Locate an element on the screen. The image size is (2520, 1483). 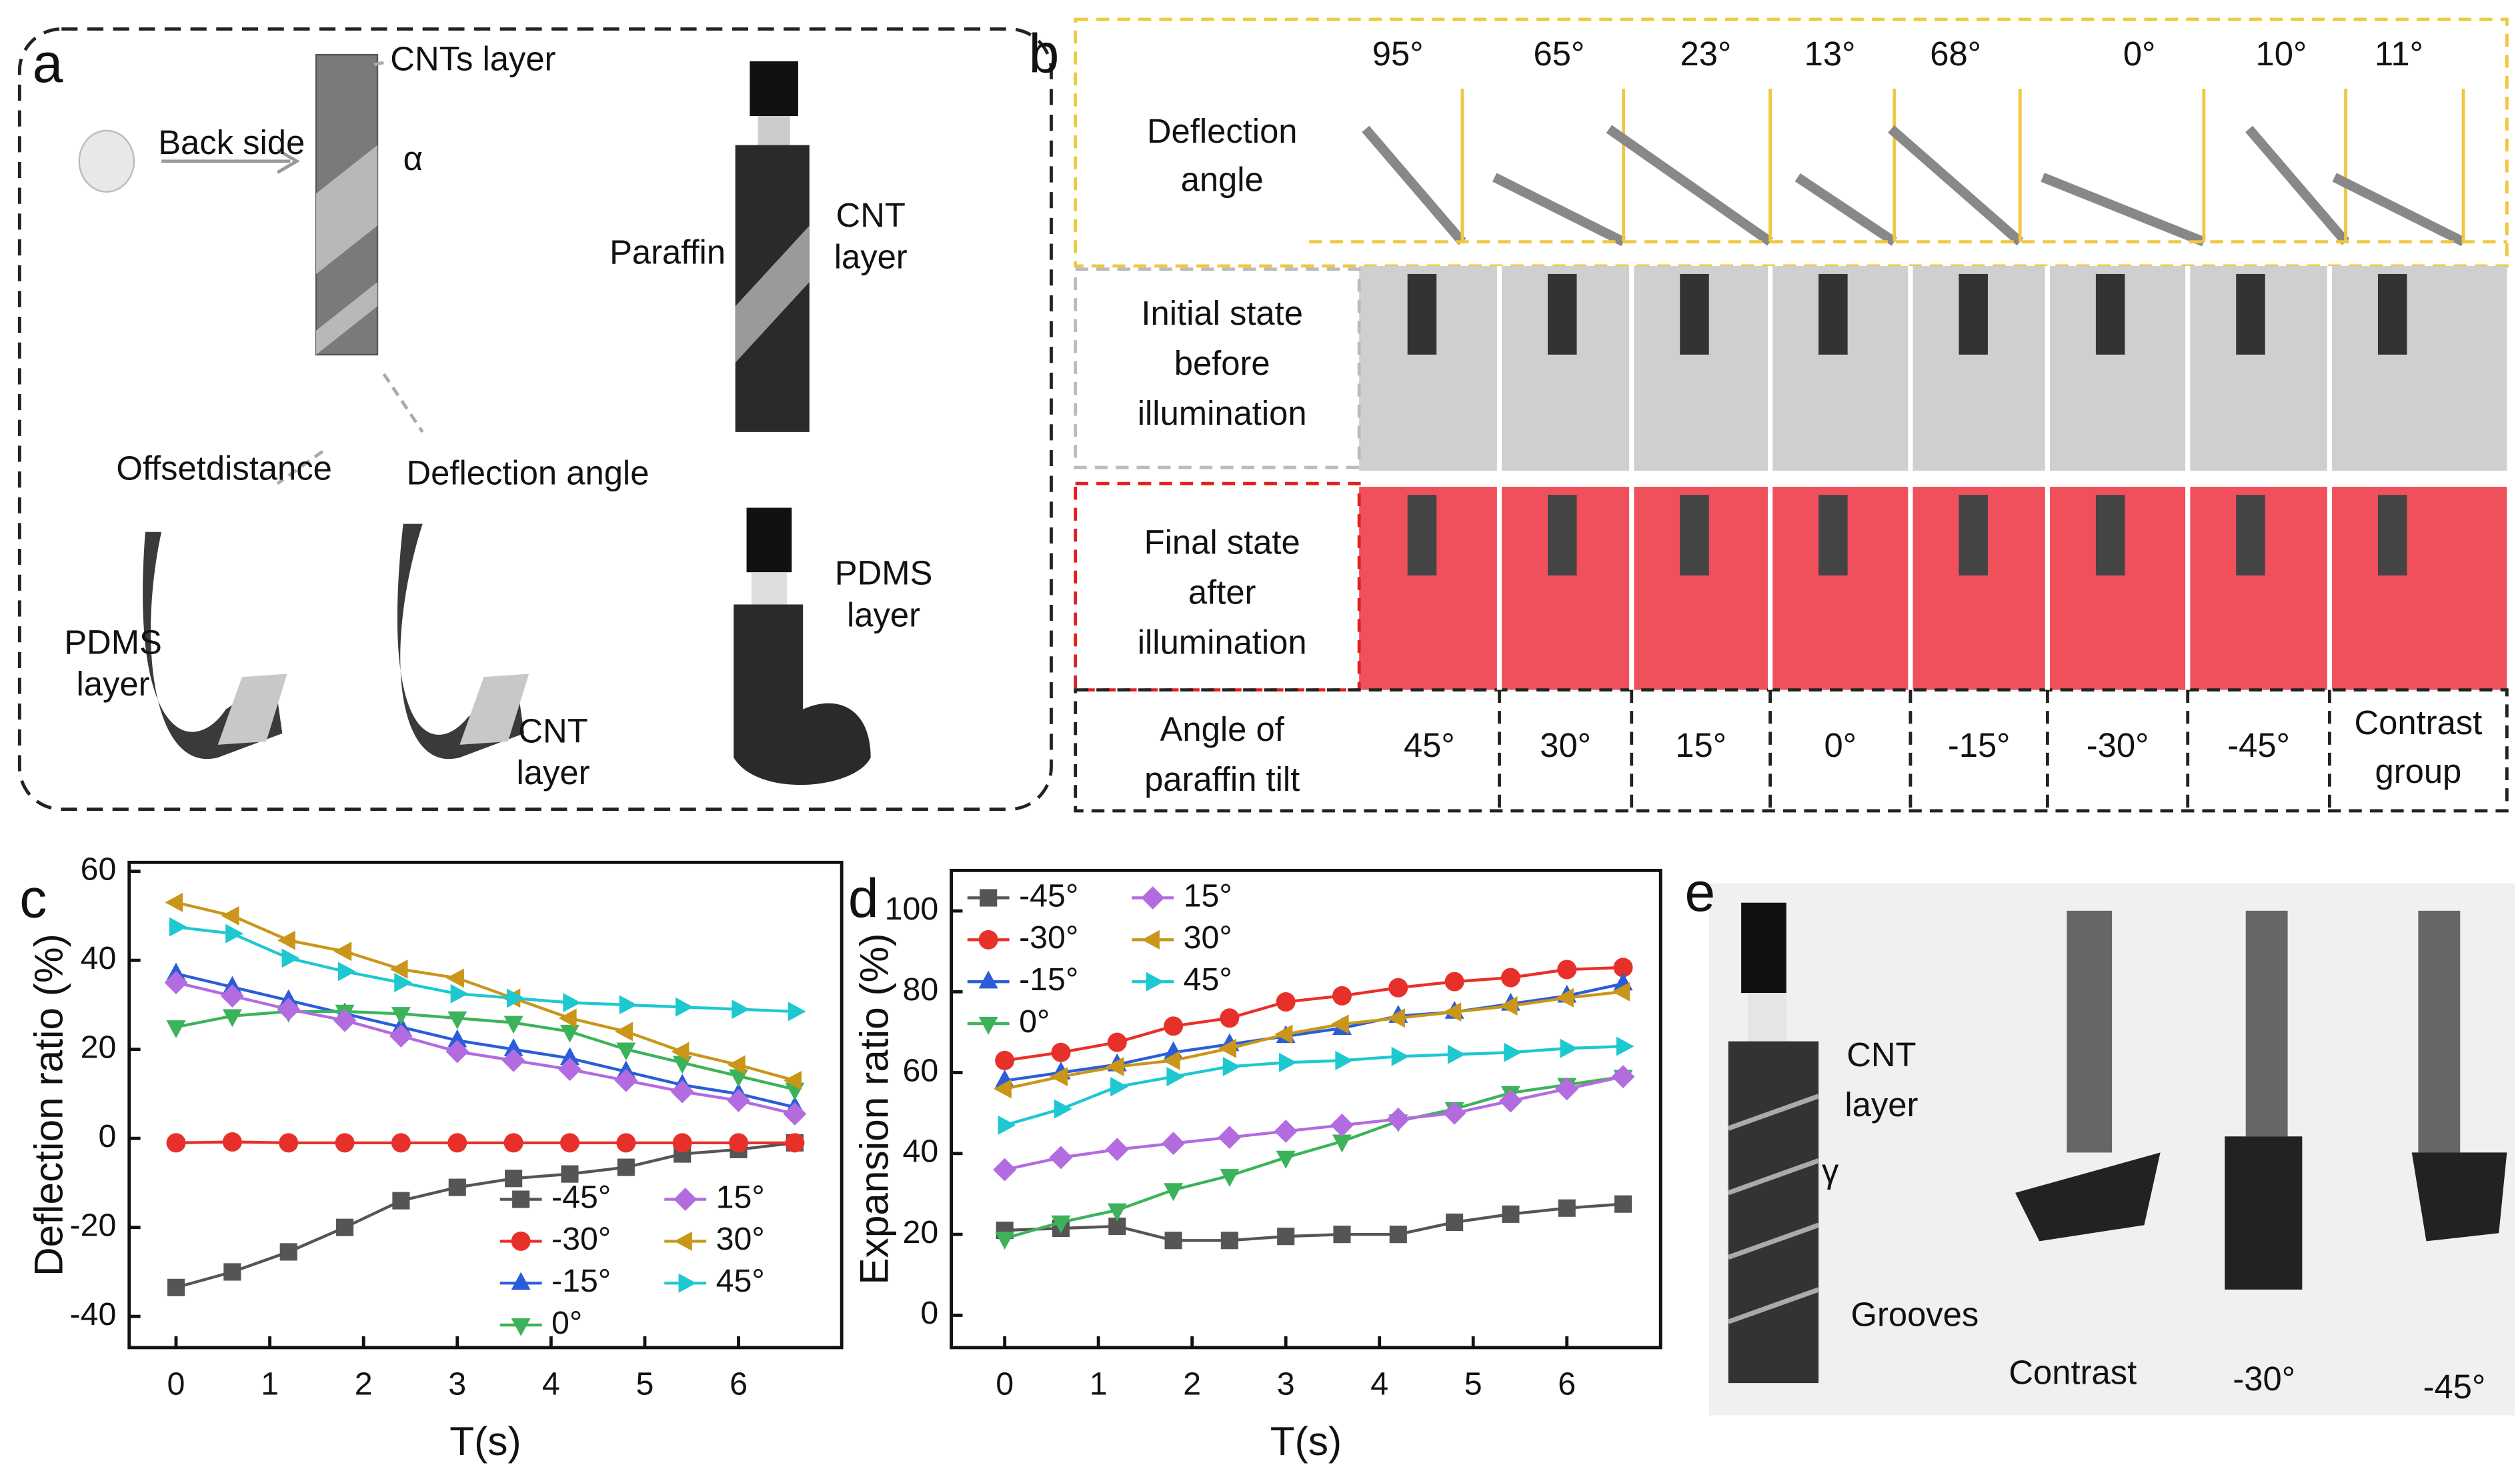
legend-label: 45° is located at coordinates (1208, 980).